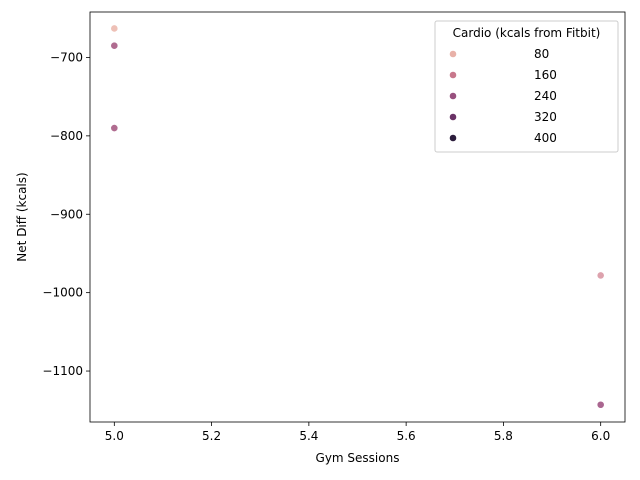  Describe the element at coordinates (211, 436) in the screenshot. I see `x-tick-label: 5.2` at that location.